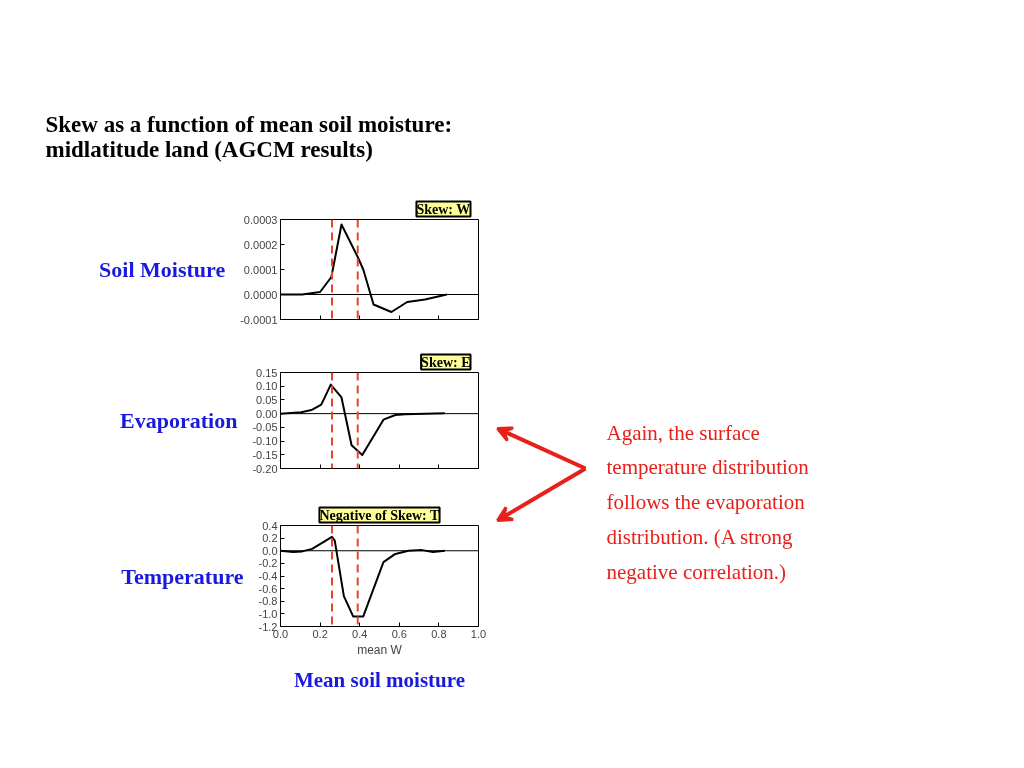 This screenshot has width=1024, height=768. Describe the element at coordinates (259, 319) in the screenshot. I see `y-tick-label: -0.0001` at that location.